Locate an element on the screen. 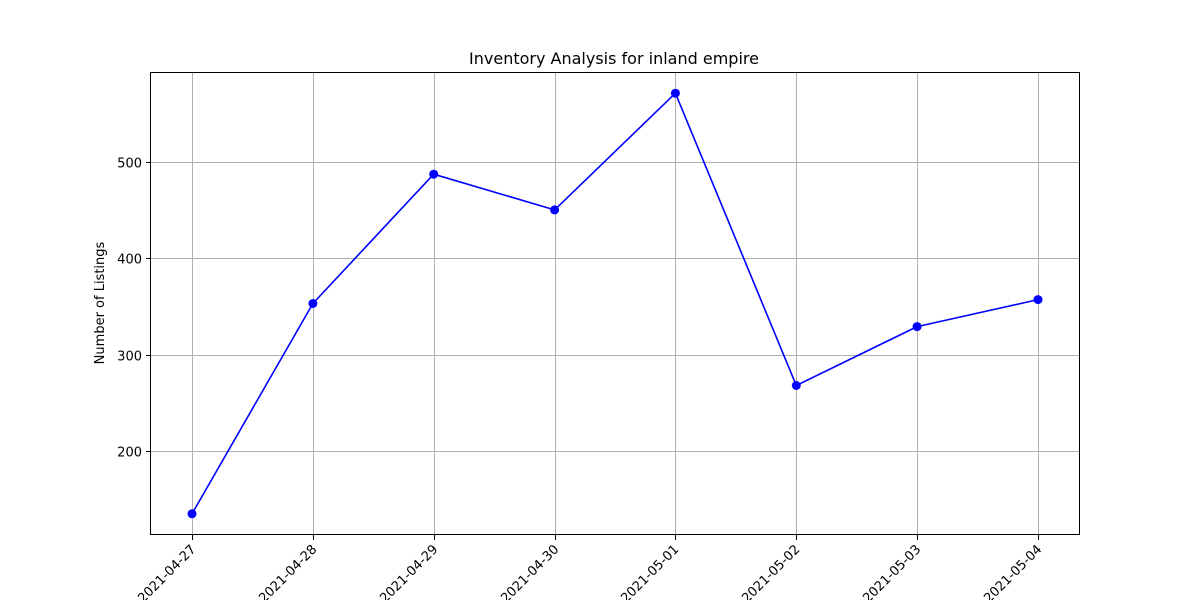 Image resolution: width=1200 pixels, height=600 pixels. x-tick-label: 2021-04-29 is located at coordinates (409, 571).